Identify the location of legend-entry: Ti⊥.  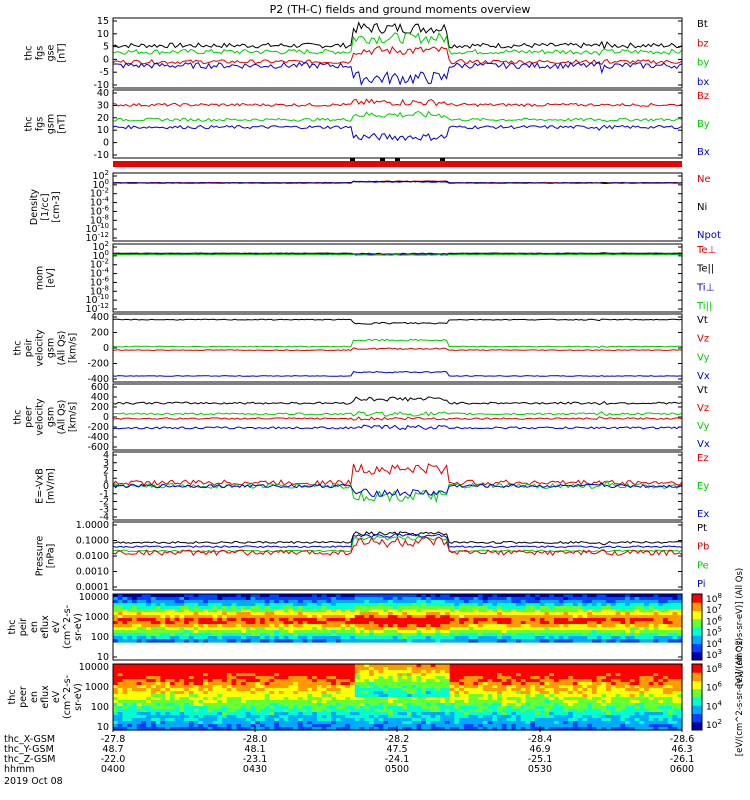
(705, 287).